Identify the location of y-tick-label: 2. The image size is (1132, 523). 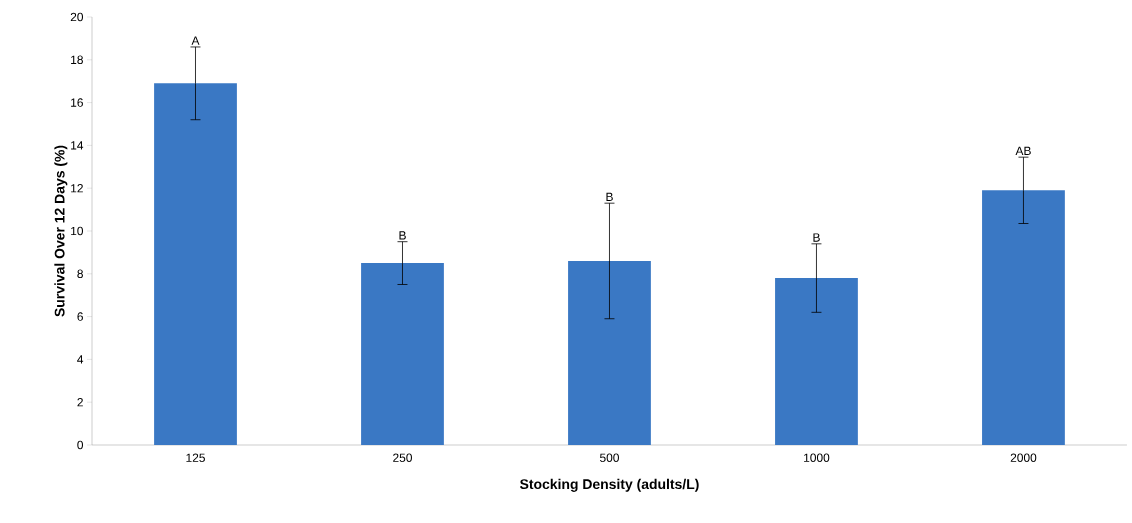
(80, 402).